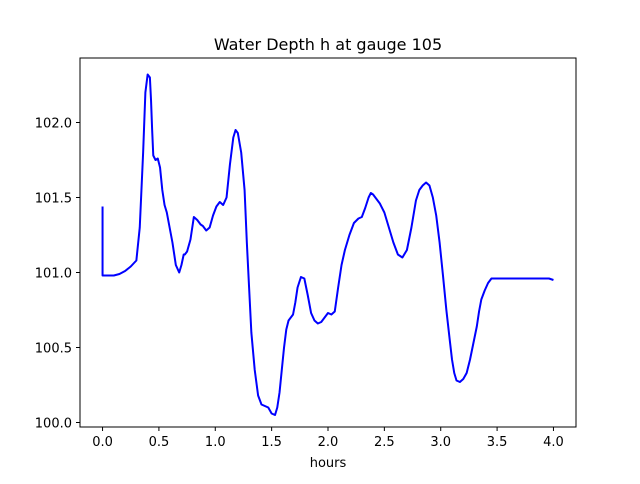 The height and width of the screenshot is (484, 640). I want to click on y-tick-label: 102.0, so click(53, 124).